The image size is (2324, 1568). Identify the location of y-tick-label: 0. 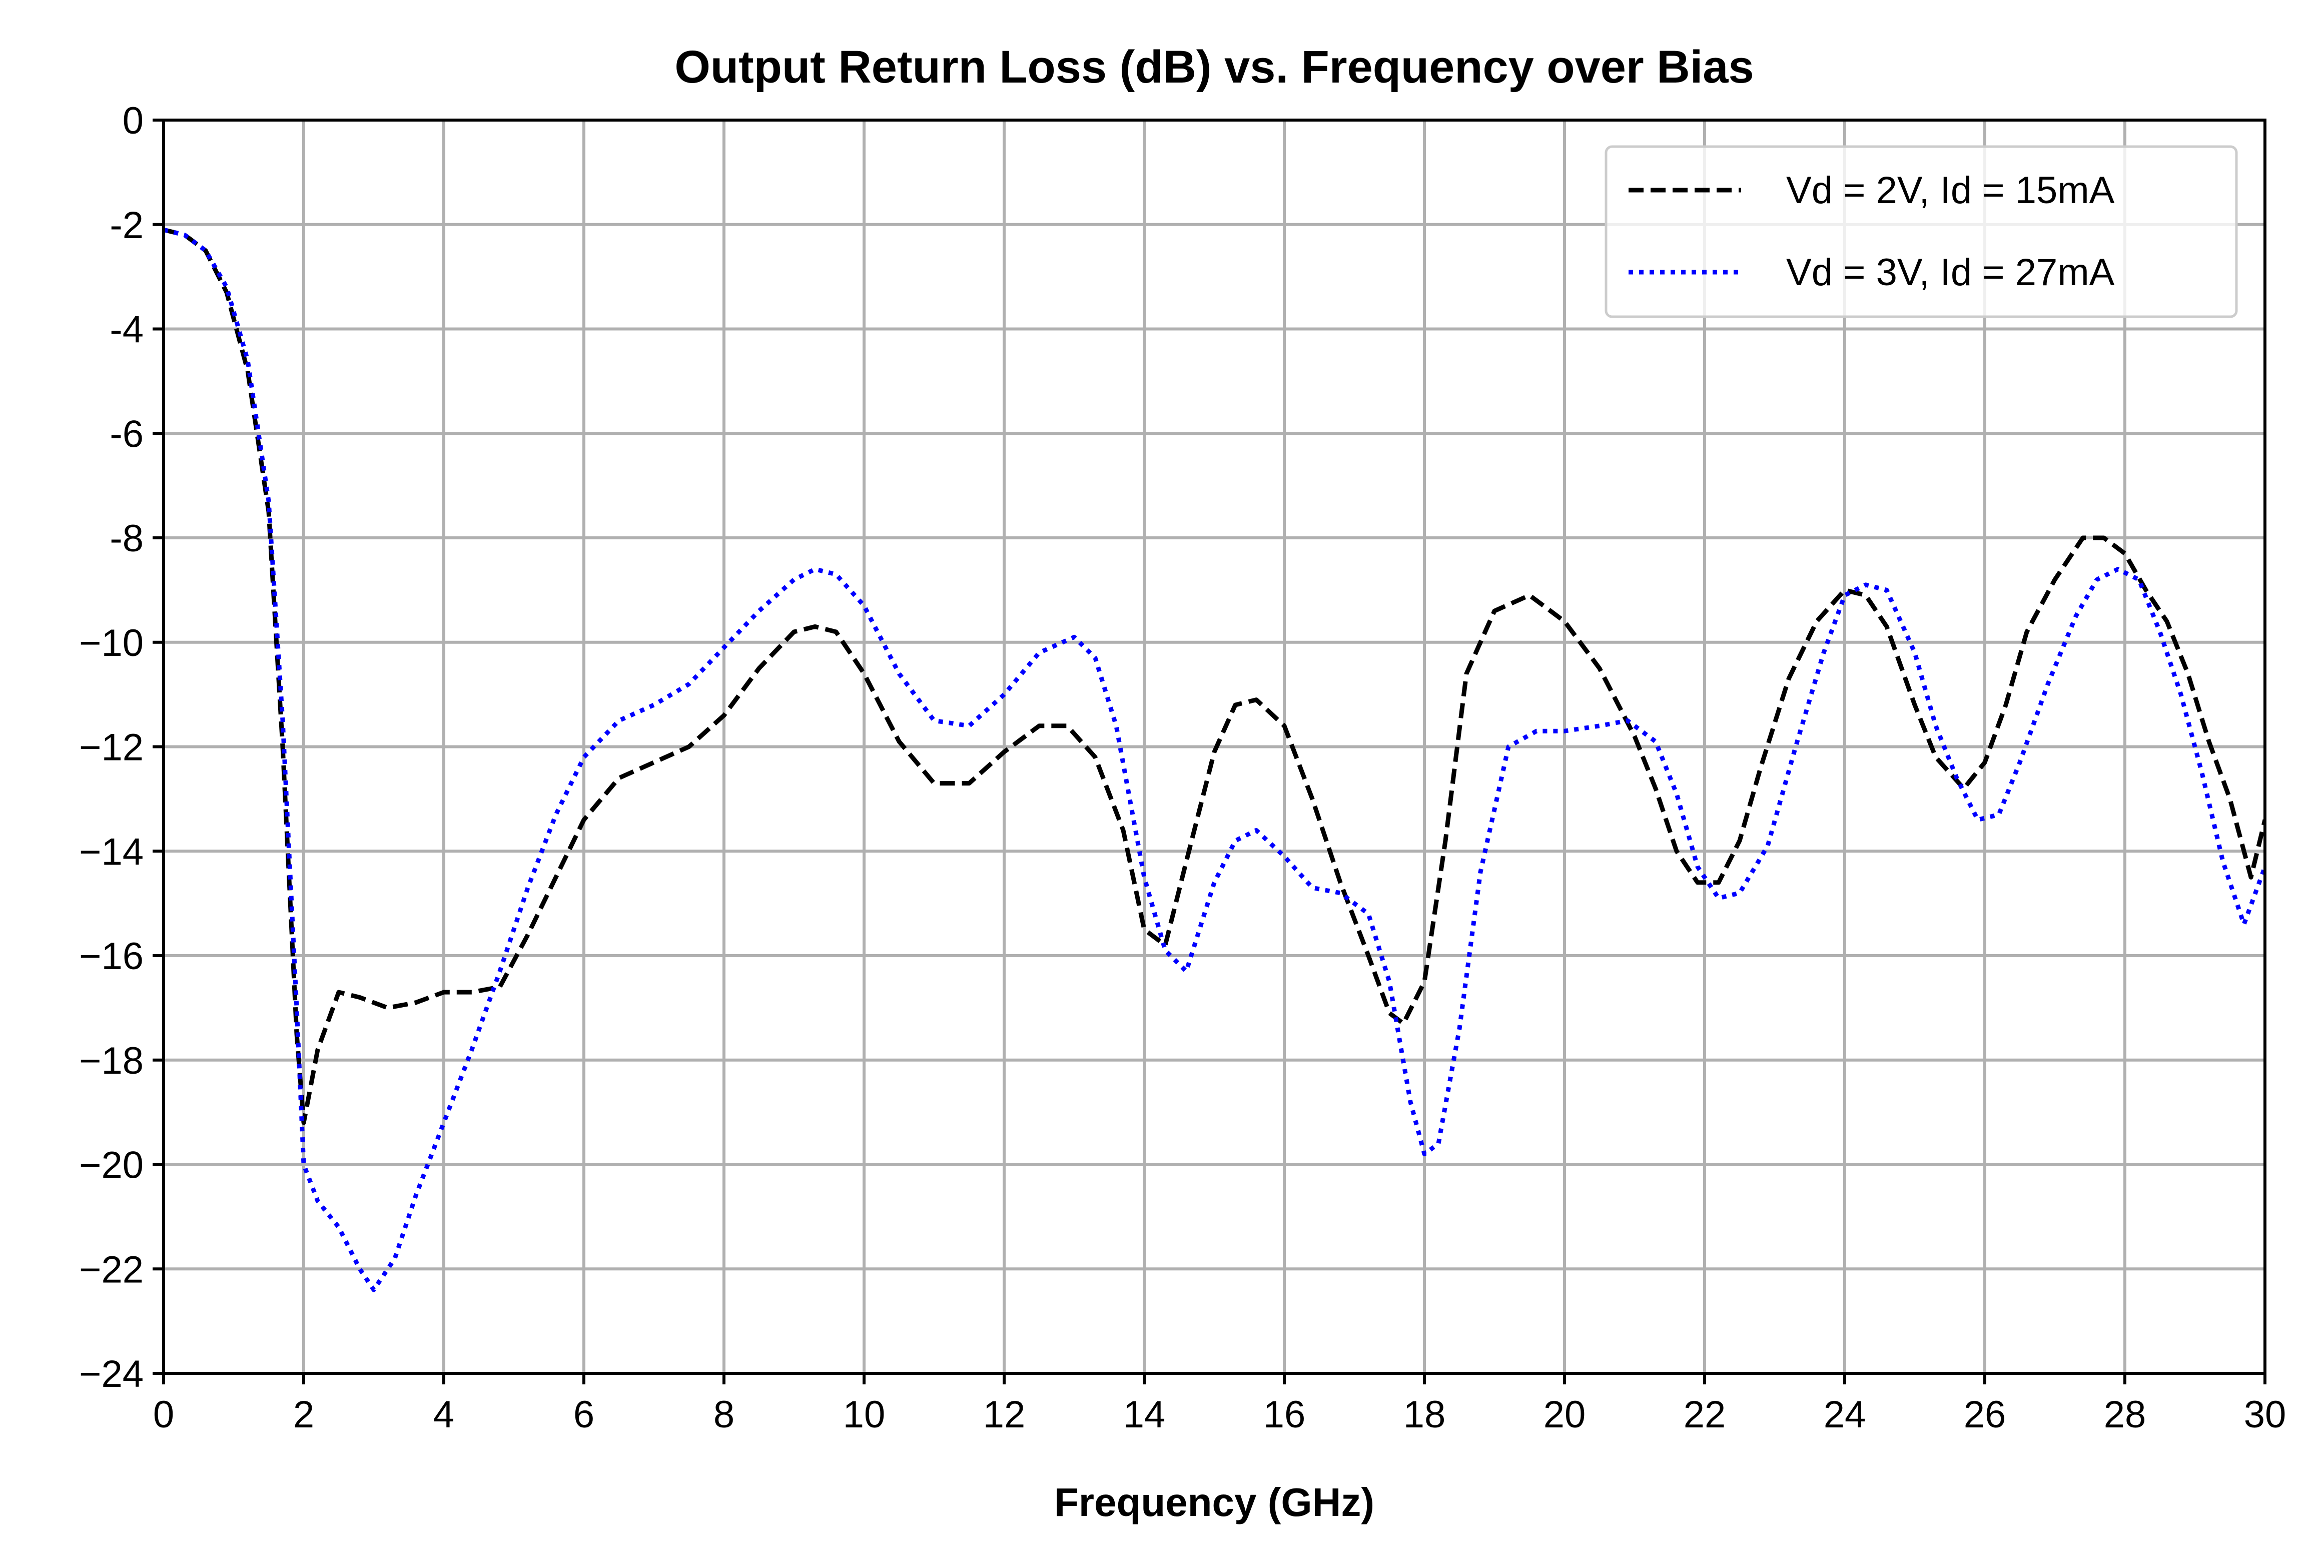
(133, 121).